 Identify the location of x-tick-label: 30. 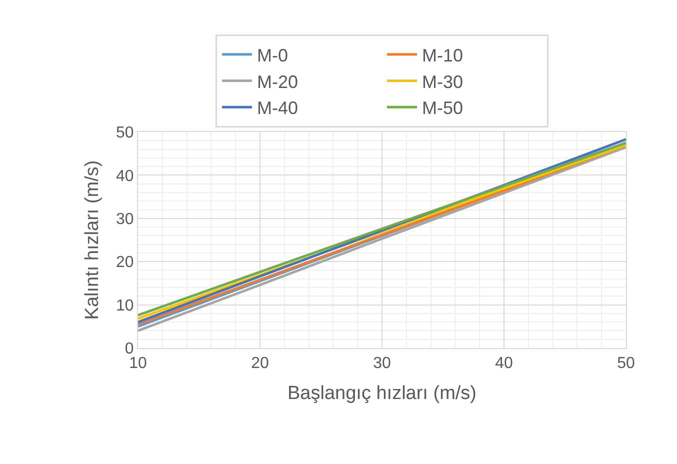
(382, 363).